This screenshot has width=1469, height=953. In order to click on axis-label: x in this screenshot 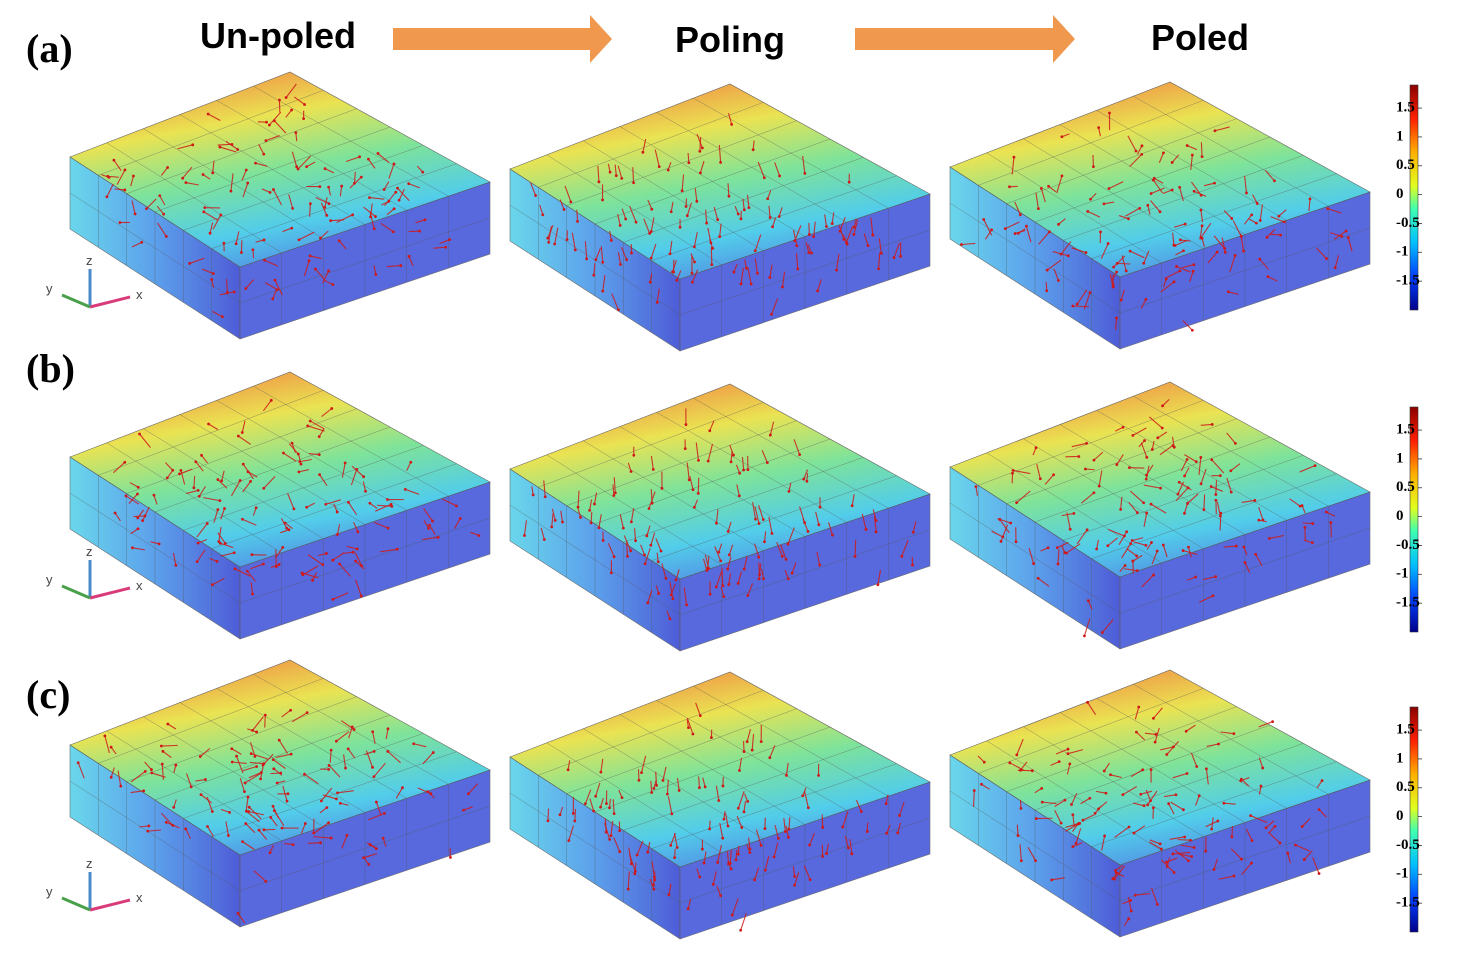, I will do `click(139, 897)`.